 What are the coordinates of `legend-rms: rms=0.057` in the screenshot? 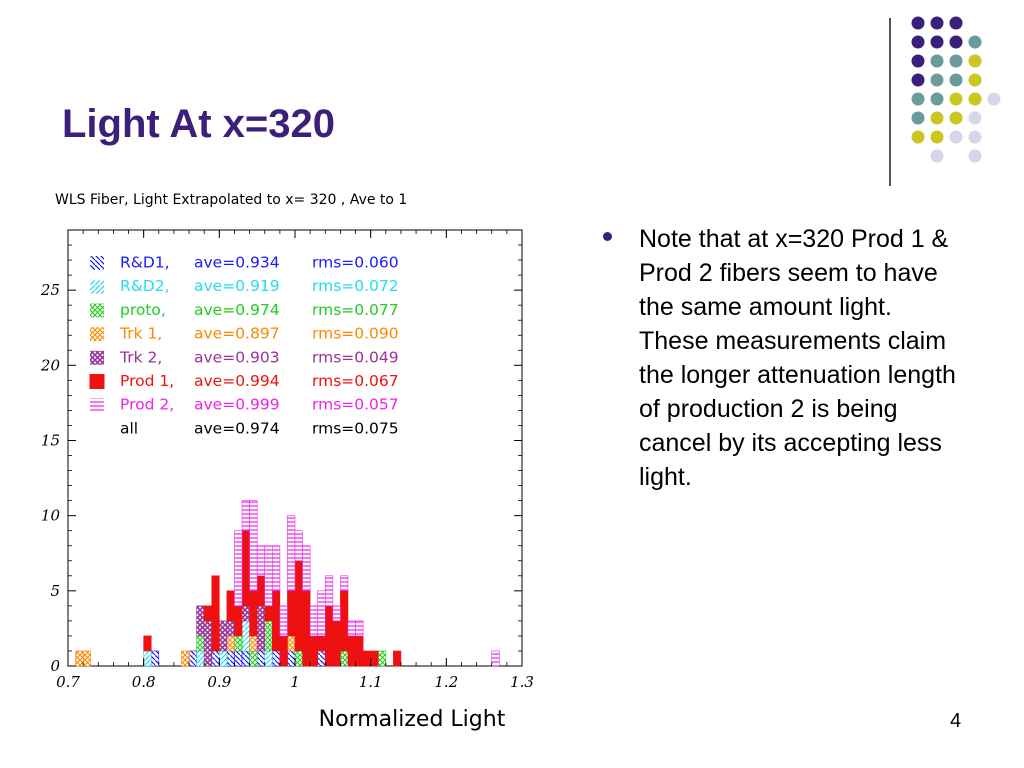 It's located at (355, 405).